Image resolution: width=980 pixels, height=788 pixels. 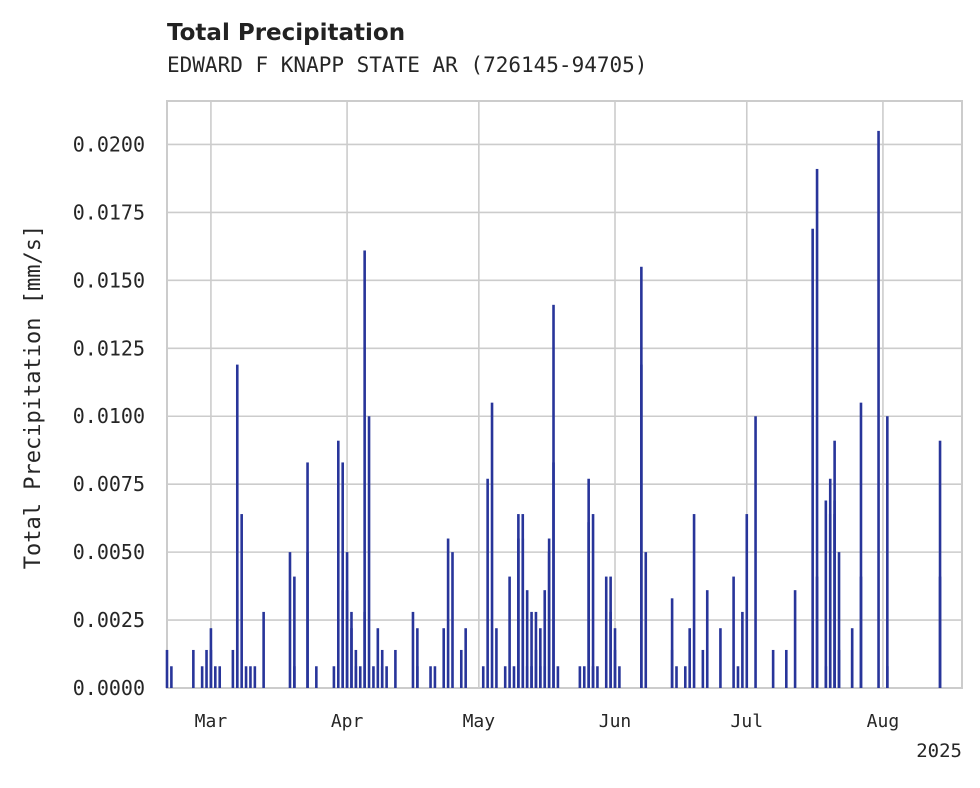 I want to click on chart-subtitle: EDWARD F KNAPP STATE AR (726145-94705), so click(x=407, y=65).